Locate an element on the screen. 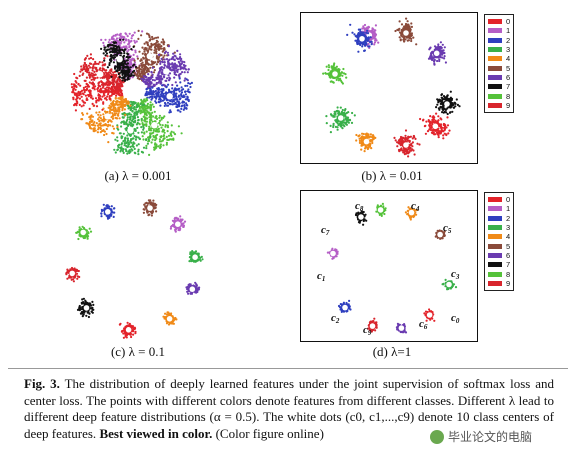  legend-label: 7 is located at coordinates (508, 87).